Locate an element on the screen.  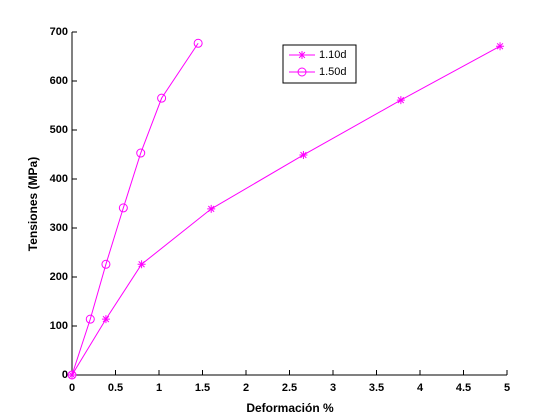
x-tick-label: 2.5 is located at coordinates (289, 388).